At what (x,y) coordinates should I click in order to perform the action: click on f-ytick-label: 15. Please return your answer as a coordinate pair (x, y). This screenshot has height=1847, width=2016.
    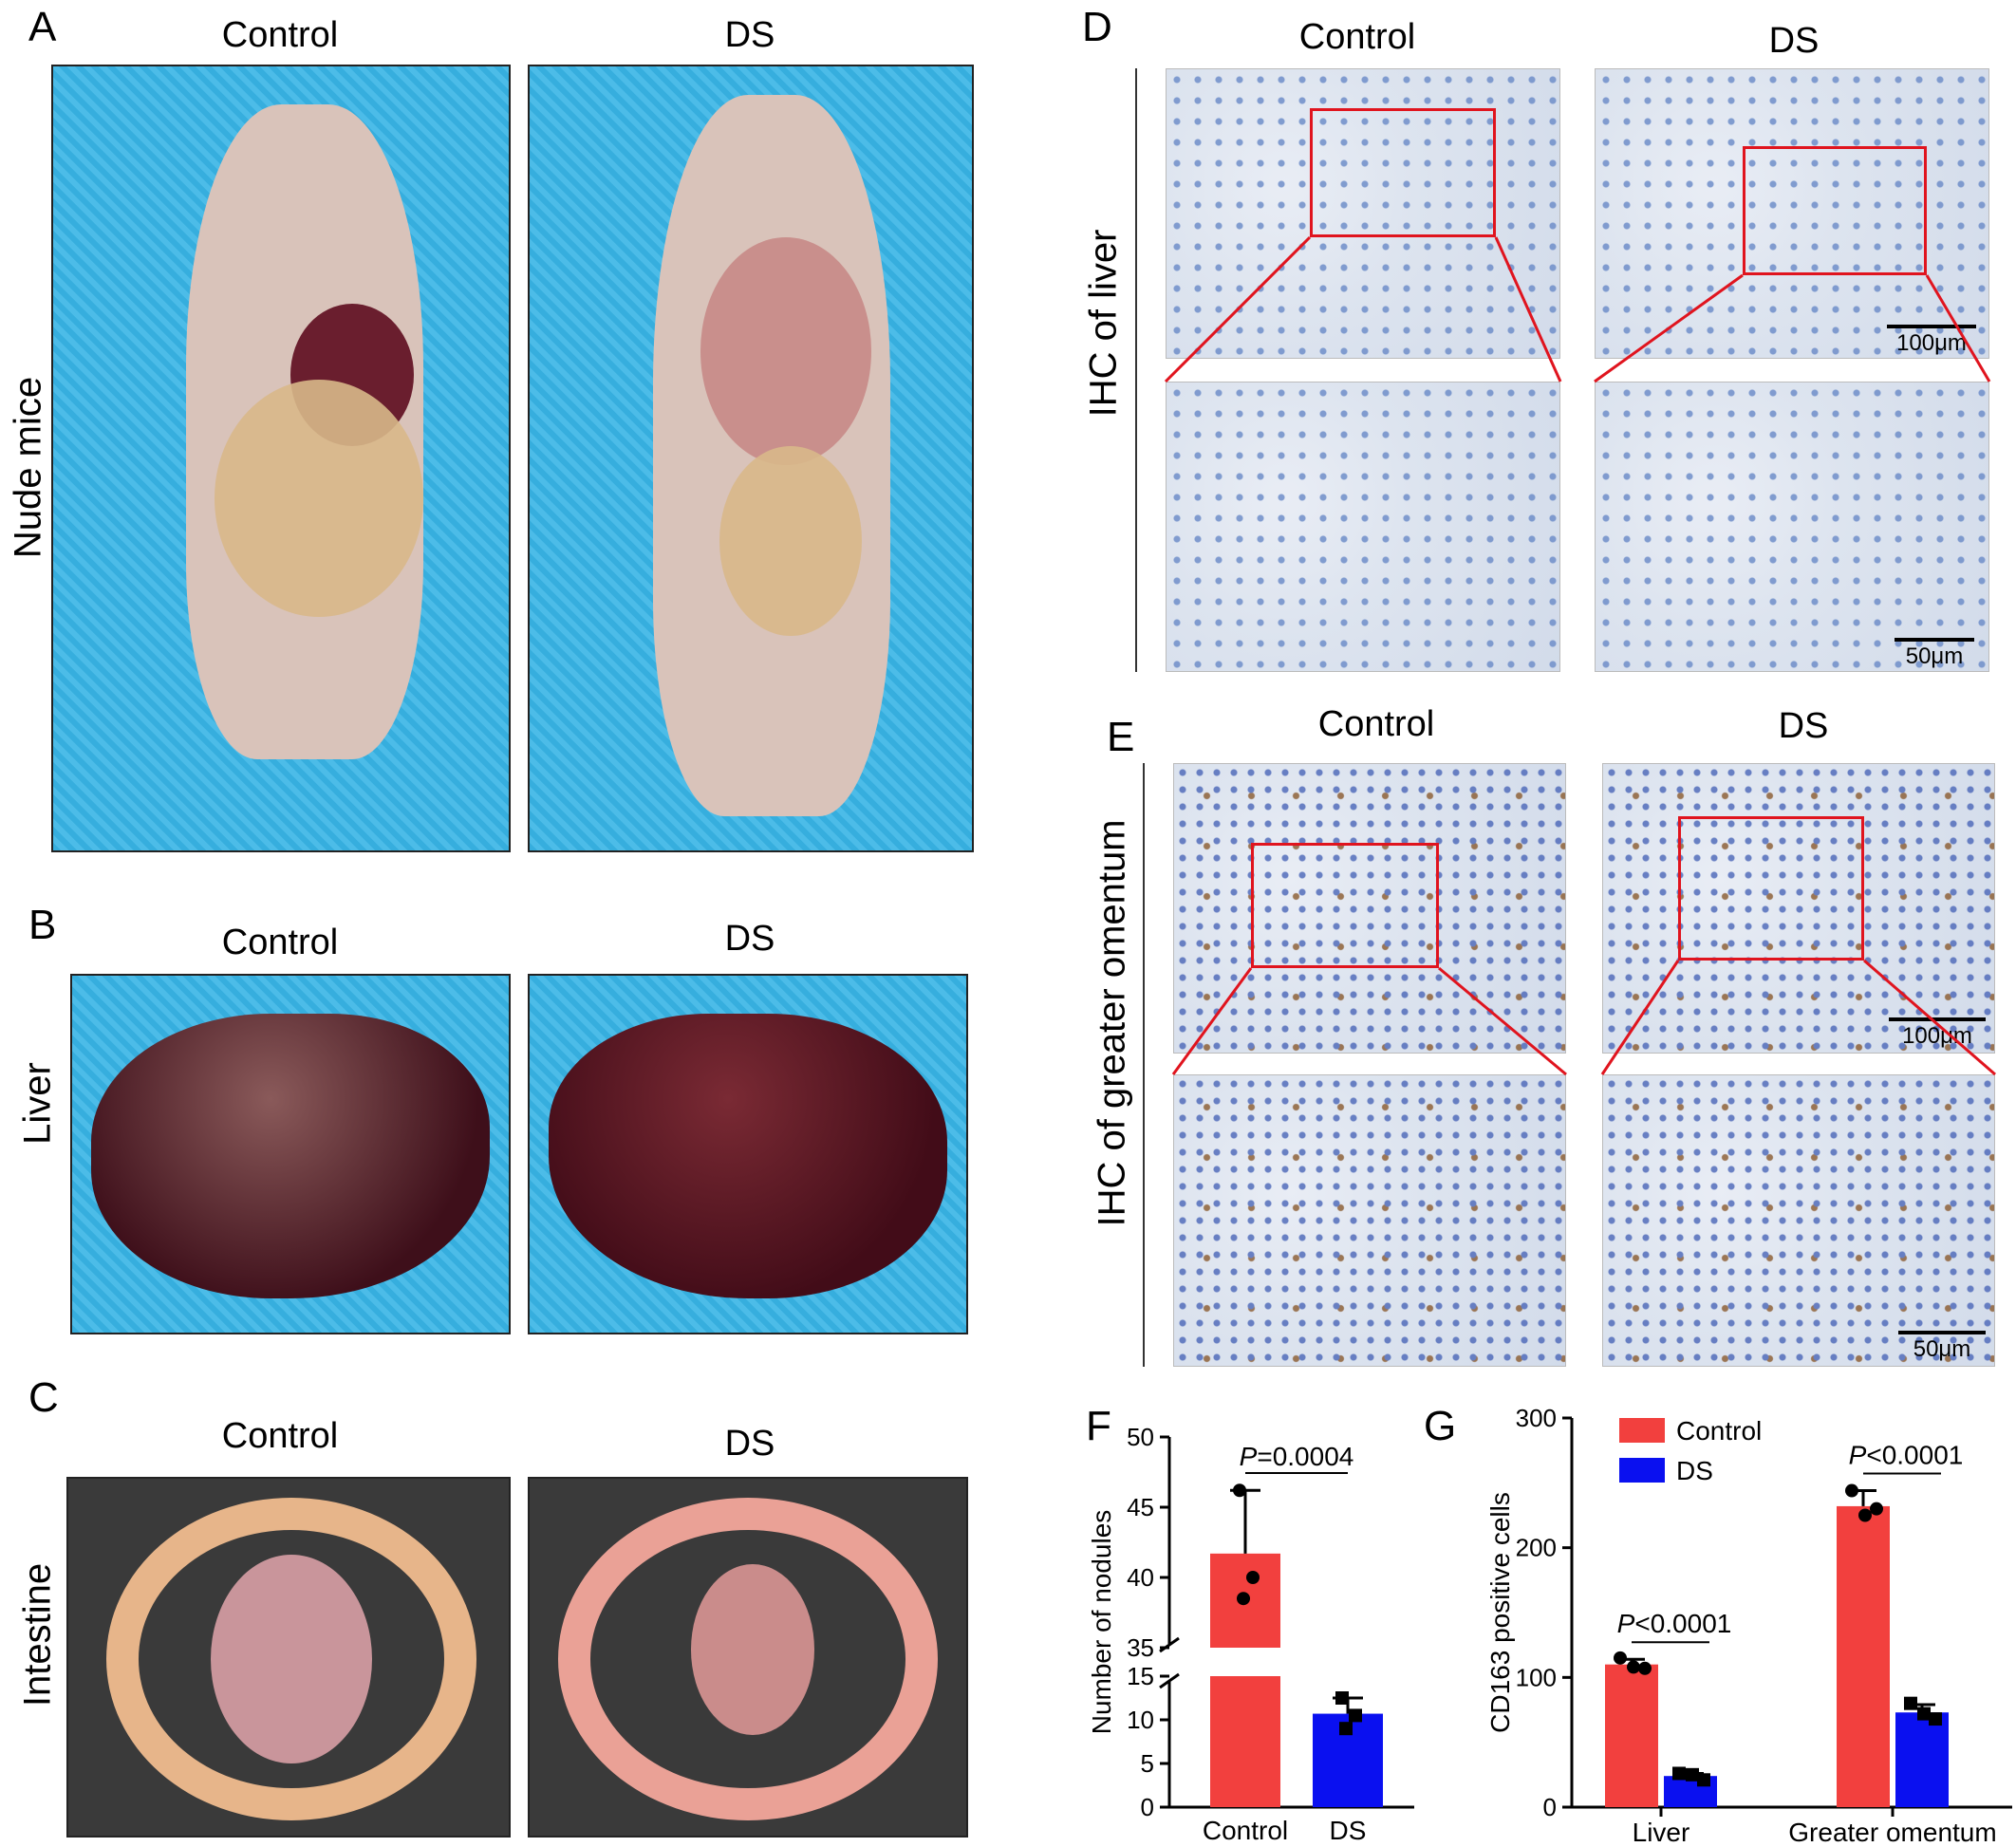
    Looking at the image, I should click on (1140, 1676).